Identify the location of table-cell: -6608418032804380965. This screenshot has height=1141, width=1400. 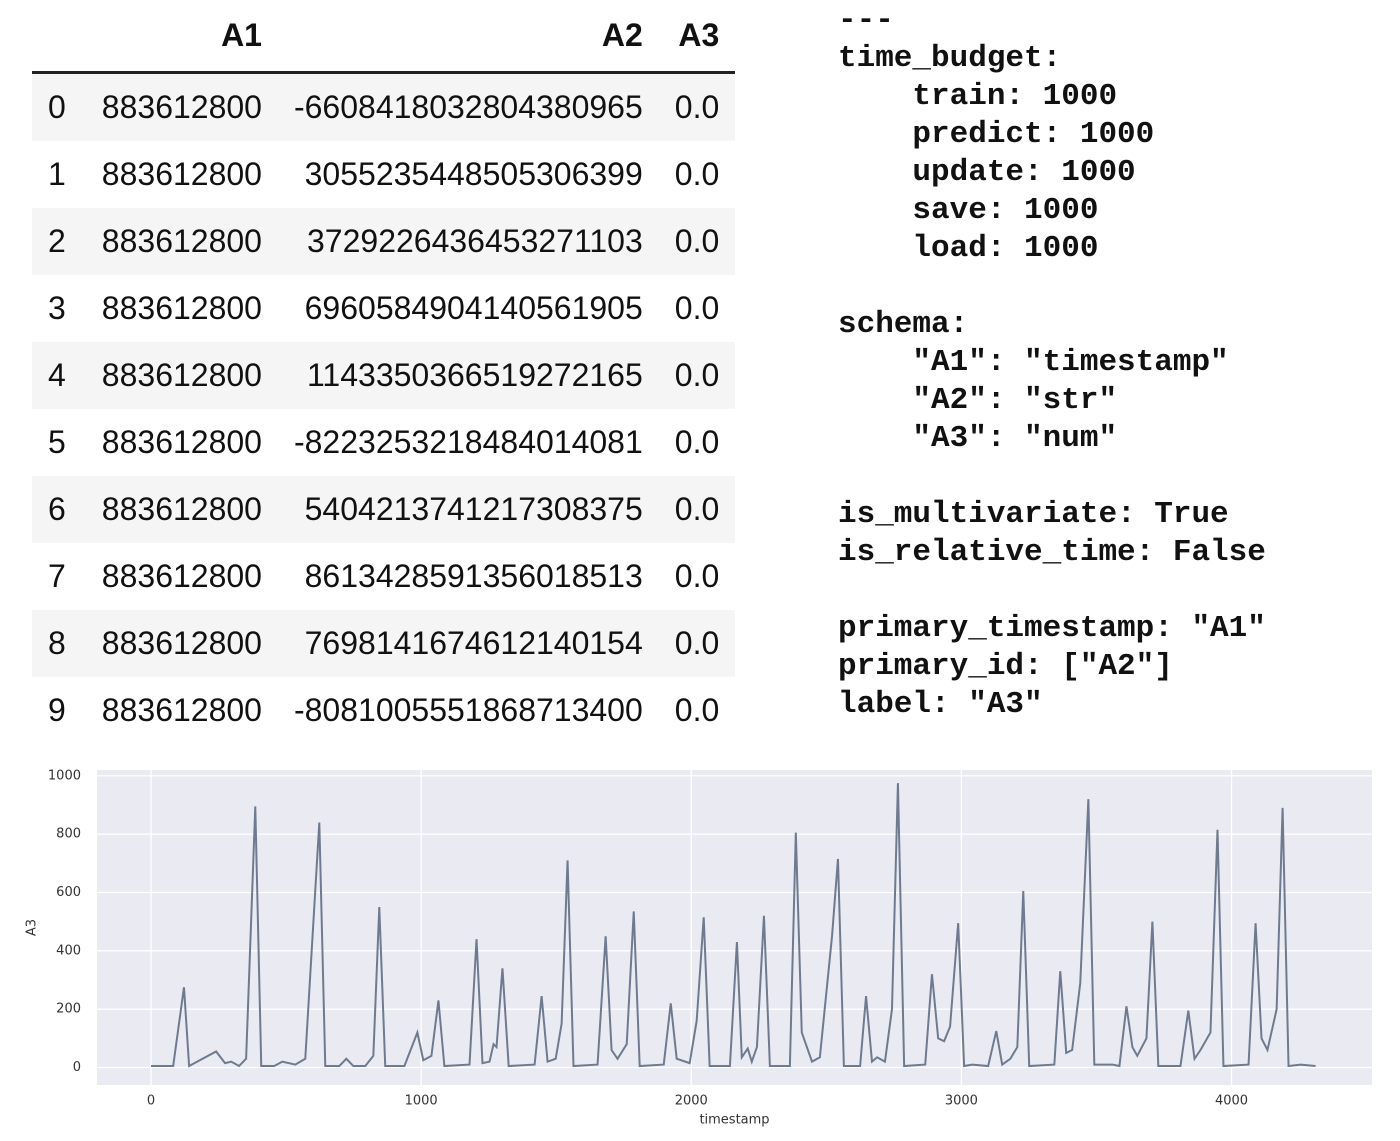
(468, 106).